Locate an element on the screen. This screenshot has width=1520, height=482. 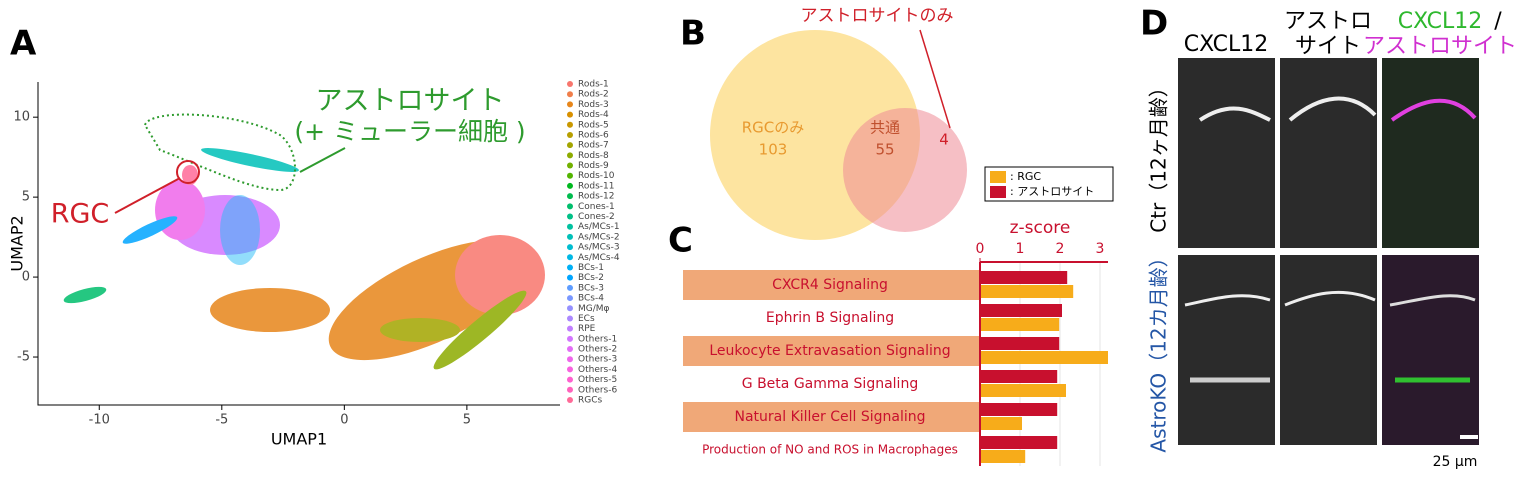
x-tick-label: 2 is located at coordinates (1060, 249).